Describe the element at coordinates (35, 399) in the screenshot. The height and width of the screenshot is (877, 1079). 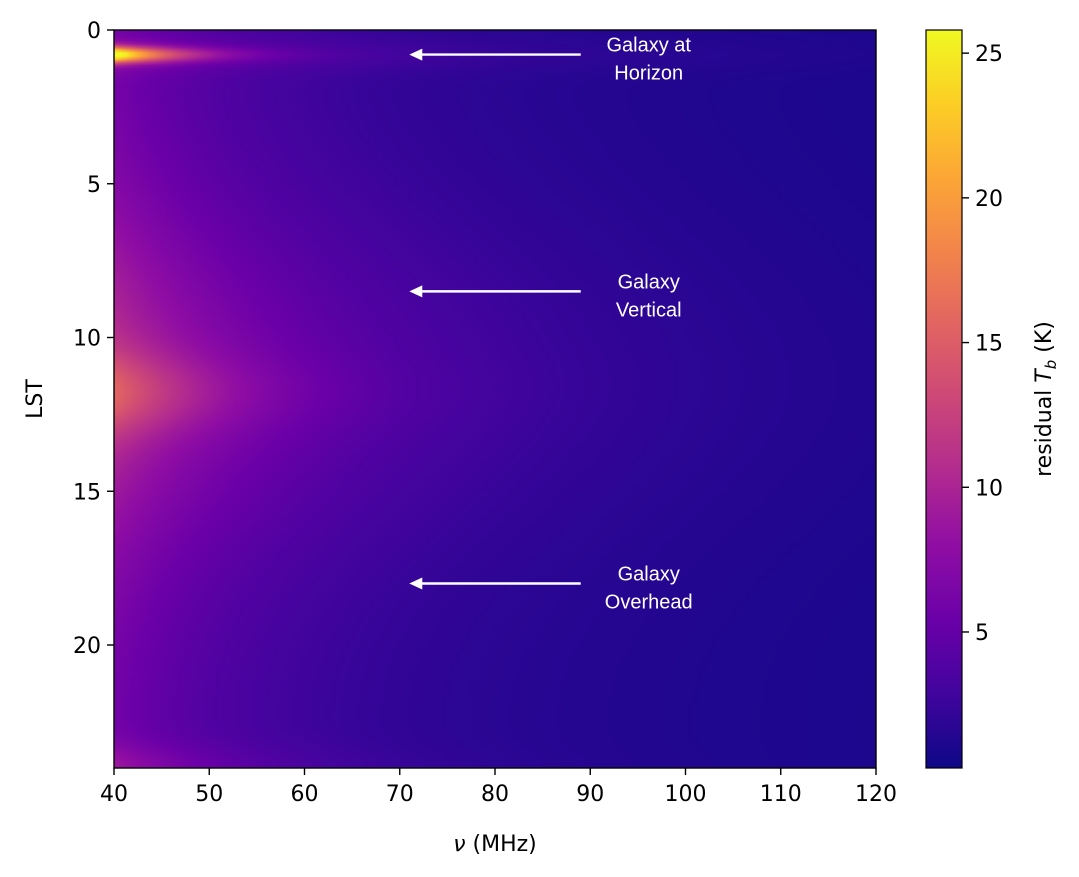
I see `y-axis-label: LST` at that location.